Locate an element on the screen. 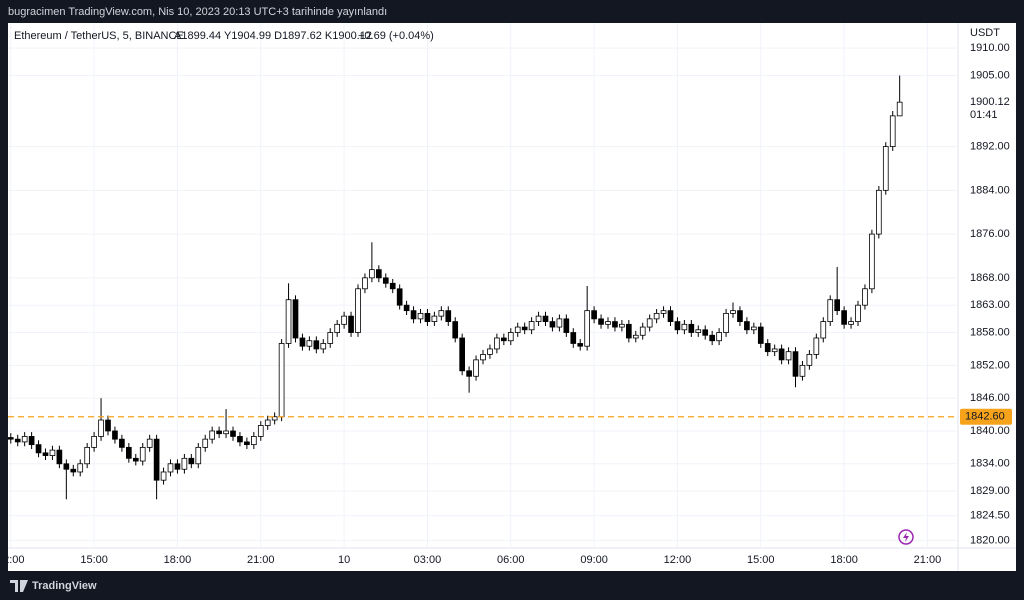  y-tick-label: 1858.00 is located at coordinates (990, 332).